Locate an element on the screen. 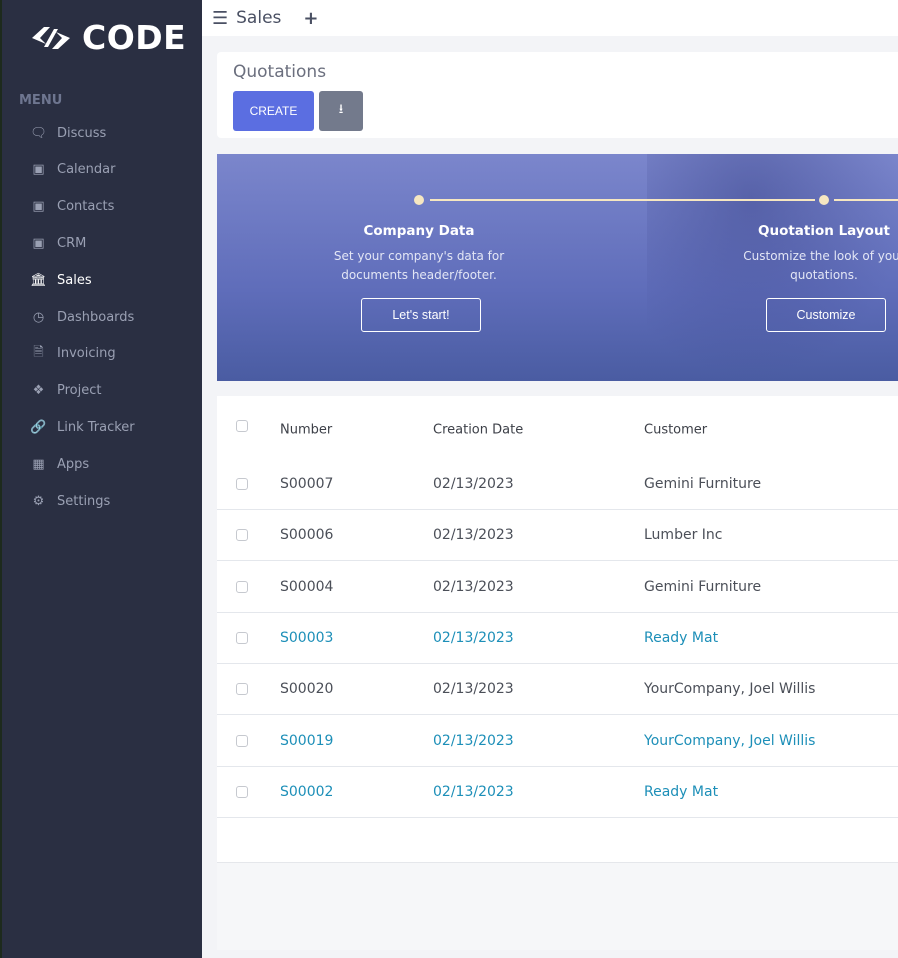 The image size is (898, 958). brand-logo: CODE is located at coordinates (108, 37).